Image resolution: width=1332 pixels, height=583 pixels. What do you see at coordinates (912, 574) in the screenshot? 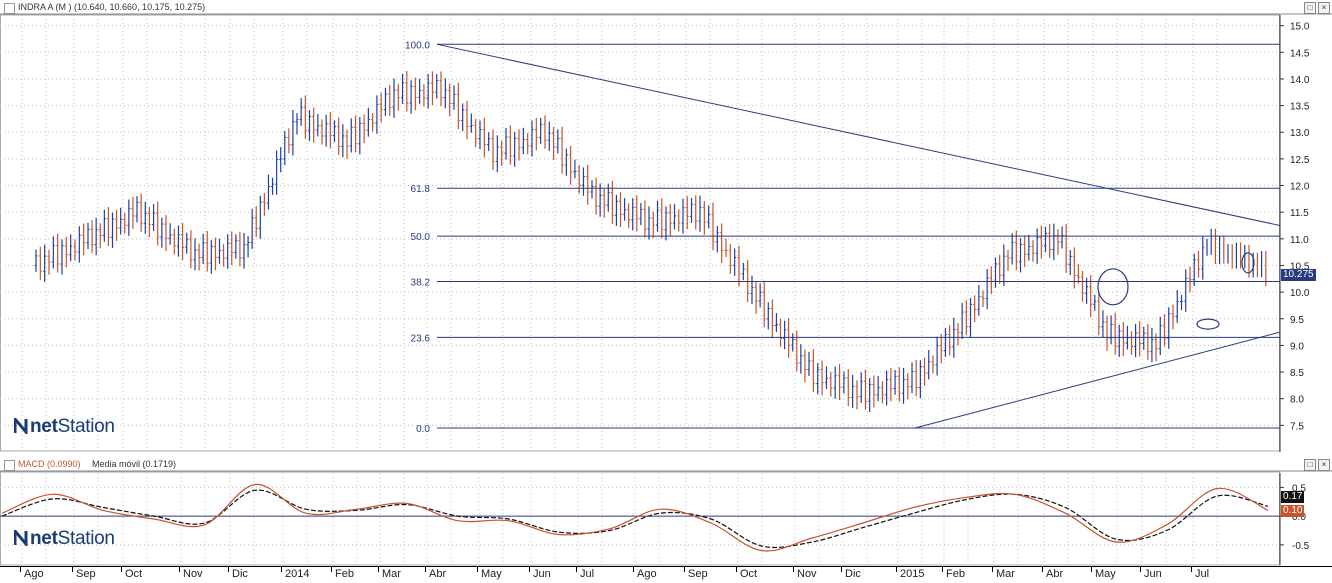
I see `x-tick-label: 2015` at bounding box center [912, 574].